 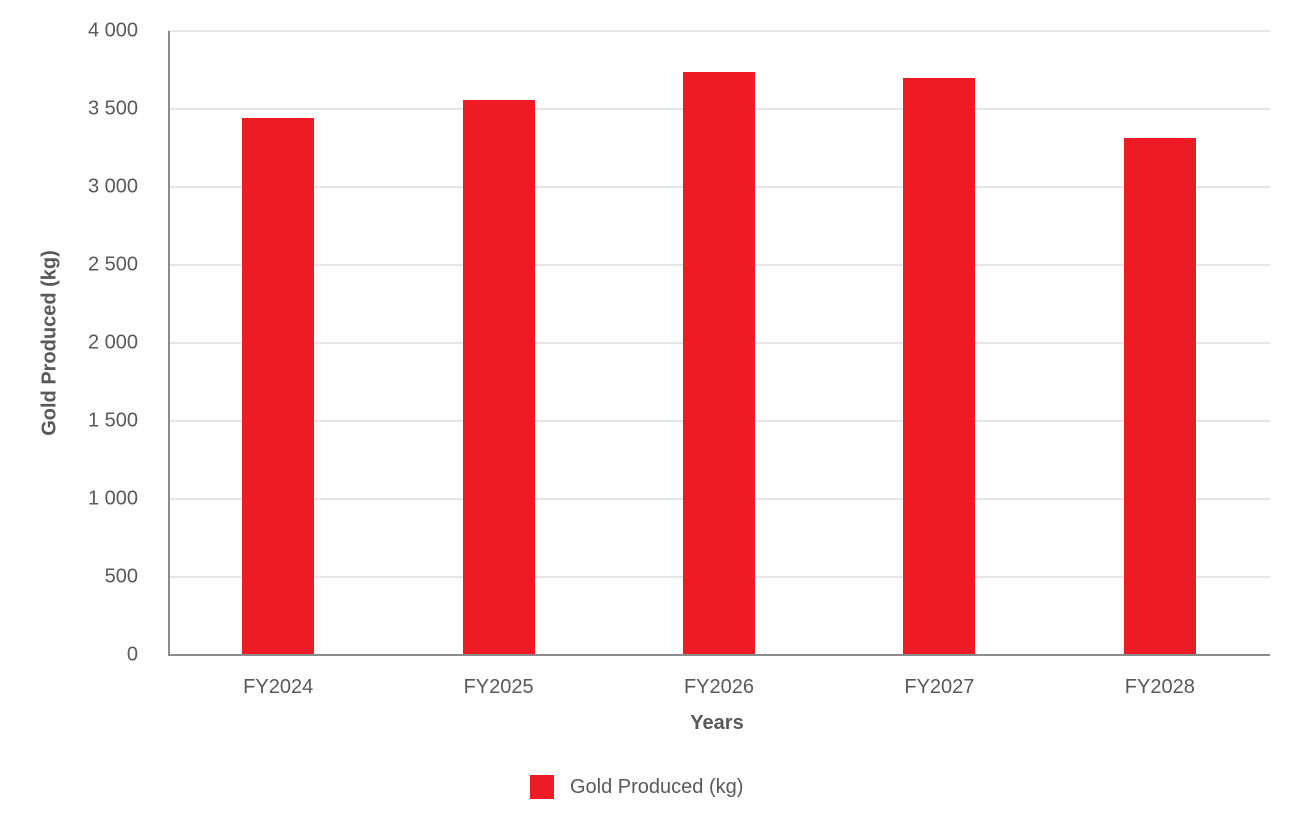 What do you see at coordinates (49, 343) in the screenshot?
I see `y-axis-title: Gold Produced (kg)` at bounding box center [49, 343].